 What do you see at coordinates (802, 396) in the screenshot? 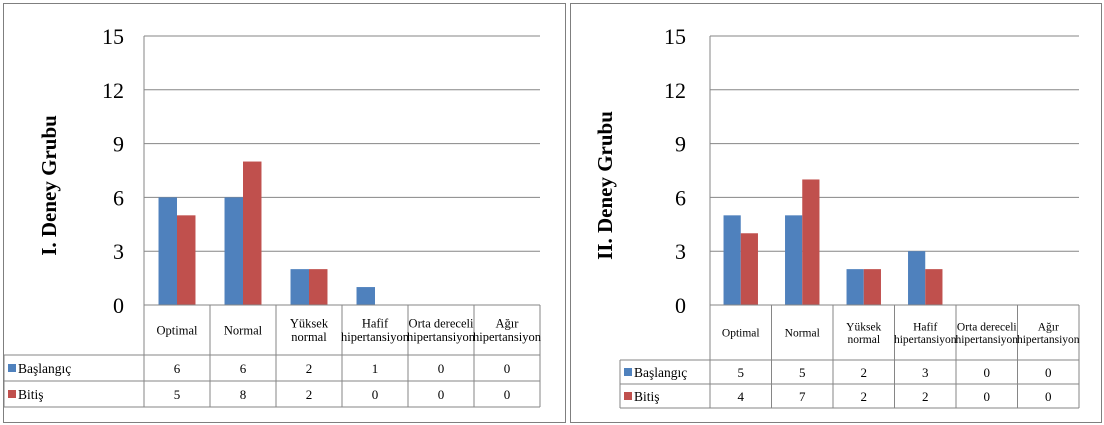
I see `table-value: 7` at bounding box center [802, 396].